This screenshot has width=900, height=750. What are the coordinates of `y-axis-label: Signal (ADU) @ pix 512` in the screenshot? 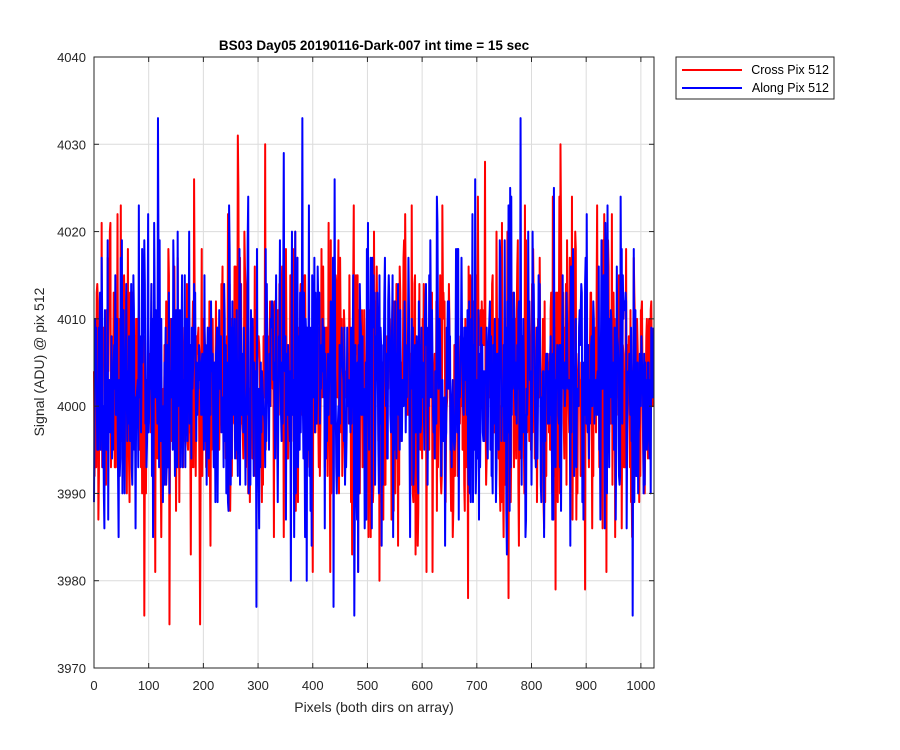 It's located at (39, 361).